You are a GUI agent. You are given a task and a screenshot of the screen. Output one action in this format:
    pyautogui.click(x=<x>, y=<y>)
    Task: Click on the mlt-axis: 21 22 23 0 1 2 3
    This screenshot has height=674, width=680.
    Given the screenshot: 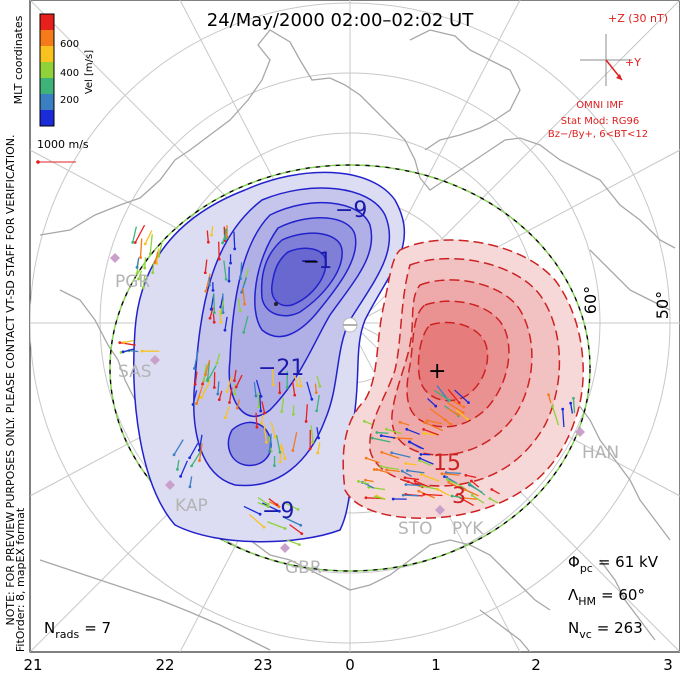 What is the action you would take?
    pyautogui.click(x=347, y=665)
    